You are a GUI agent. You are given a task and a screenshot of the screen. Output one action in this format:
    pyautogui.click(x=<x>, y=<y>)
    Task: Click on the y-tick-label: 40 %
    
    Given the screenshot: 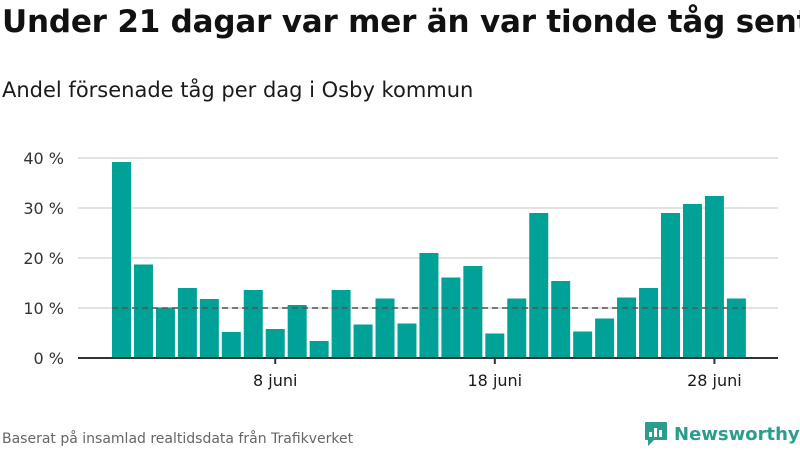 What is the action you would take?
    pyautogui.click(x=43, y=158)
    